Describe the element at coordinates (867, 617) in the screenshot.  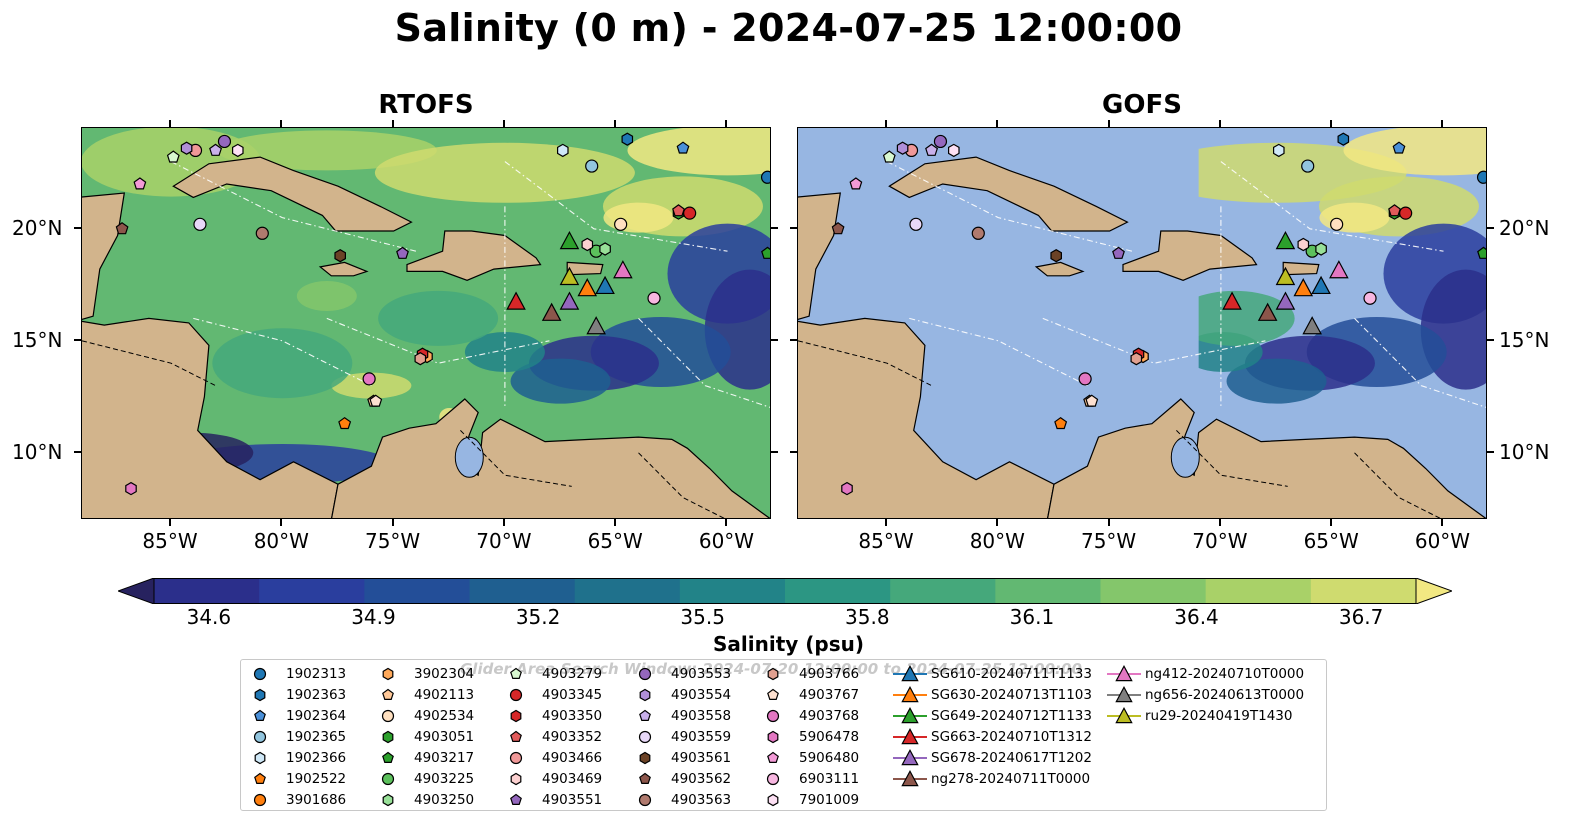
I see `colorbar-tick-label: 35.8` at that location.